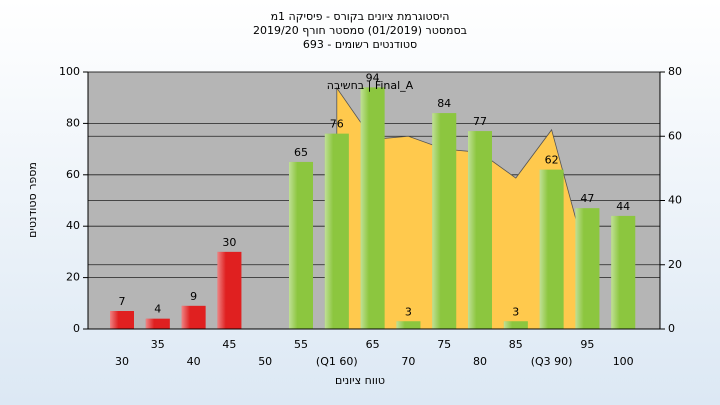 This screenshot has width=720, height=405. I want to click on value-label: 30, so click(229, 242).